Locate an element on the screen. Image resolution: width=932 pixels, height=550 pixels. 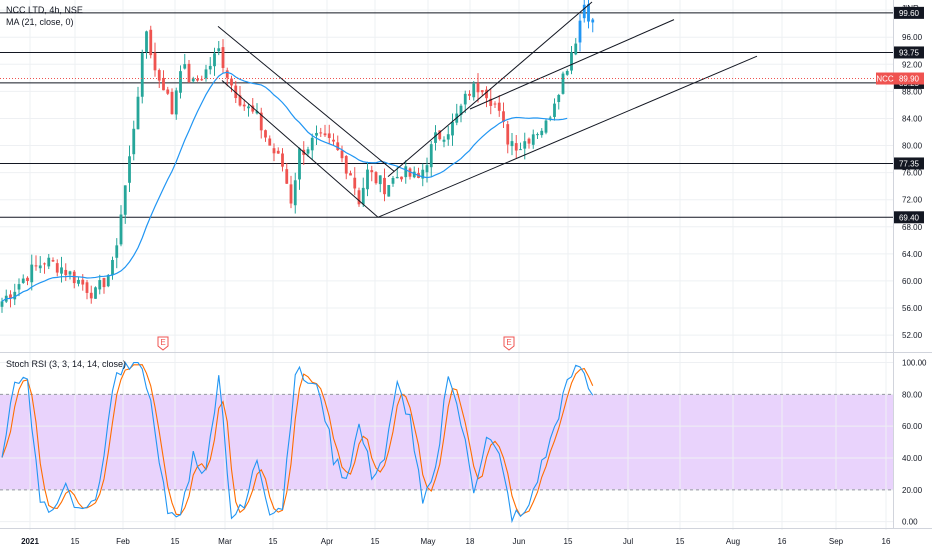
time-tick-label: 18 is located at coordinates (470, 541).